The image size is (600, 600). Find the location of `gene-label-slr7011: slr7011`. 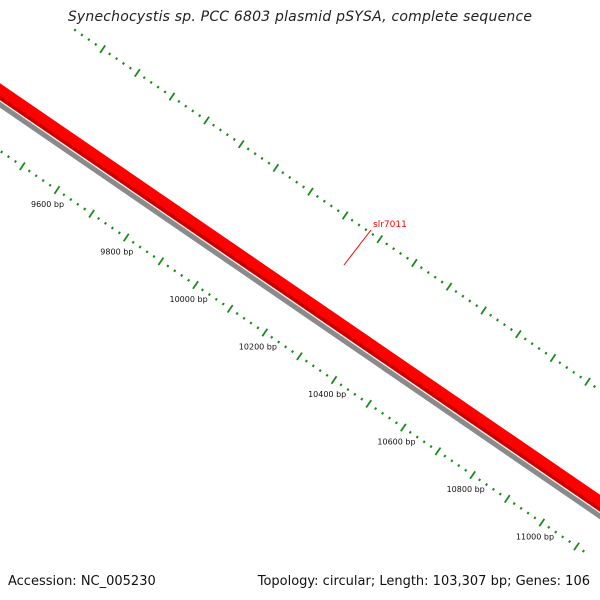

gene-label-slr7011: slr7011 is located at coordinates (375, 243).